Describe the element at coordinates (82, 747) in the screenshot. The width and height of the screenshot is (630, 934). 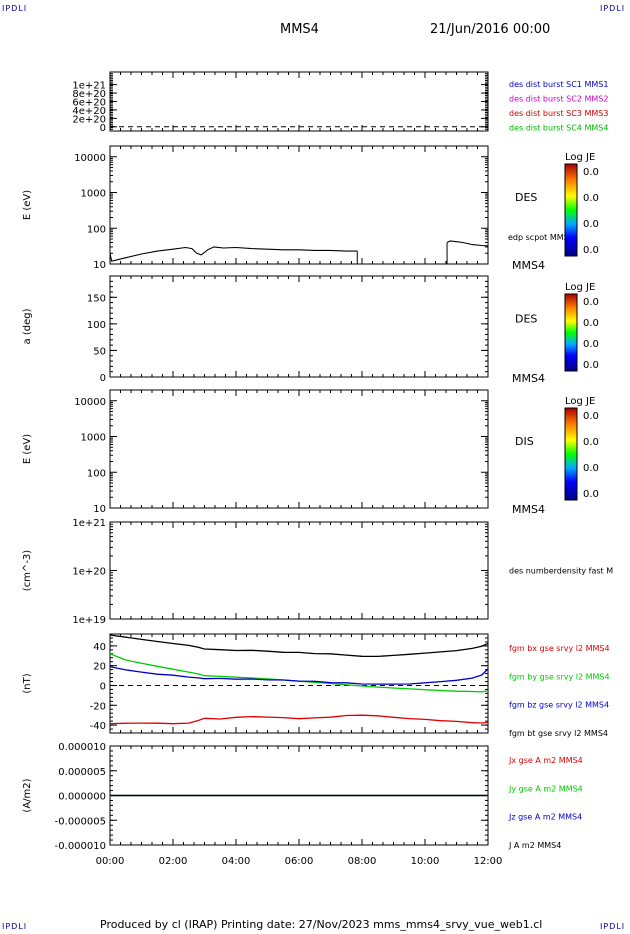
I see `y-tick-label: 0.000010` at that location.